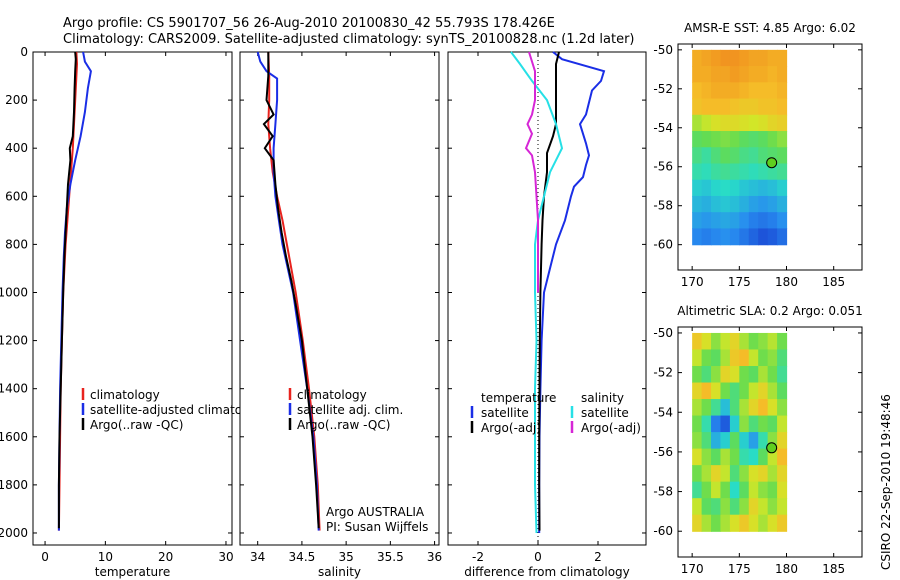 This screenshot has width=900, height=580. What do you see at coordinates (302, 557) in the screenshot?
I see `x-tick-label: 34.5` at bounding box center [302, 557].